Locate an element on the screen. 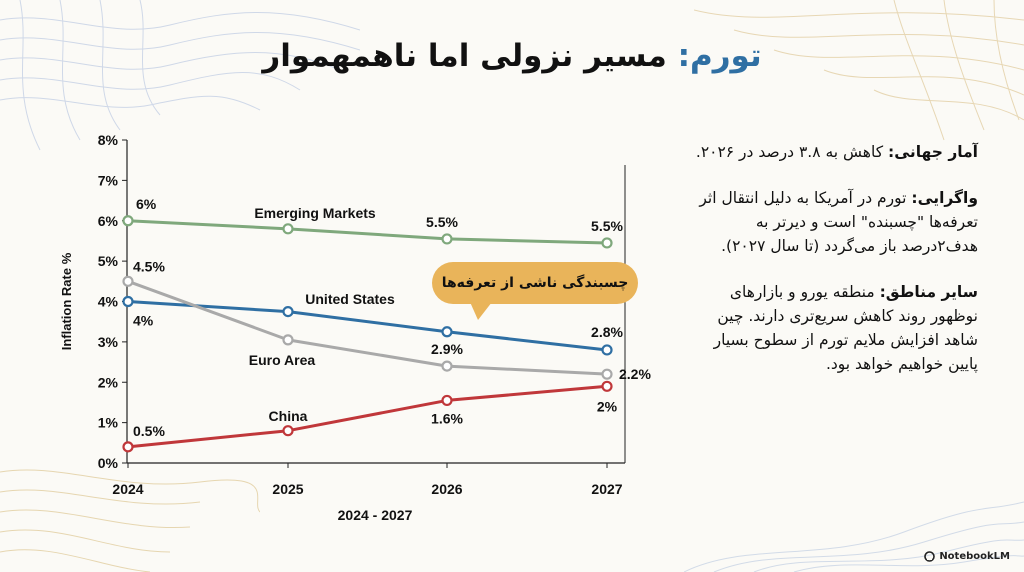  x-tick-label: 2027 is located at coordinates (606, 489).